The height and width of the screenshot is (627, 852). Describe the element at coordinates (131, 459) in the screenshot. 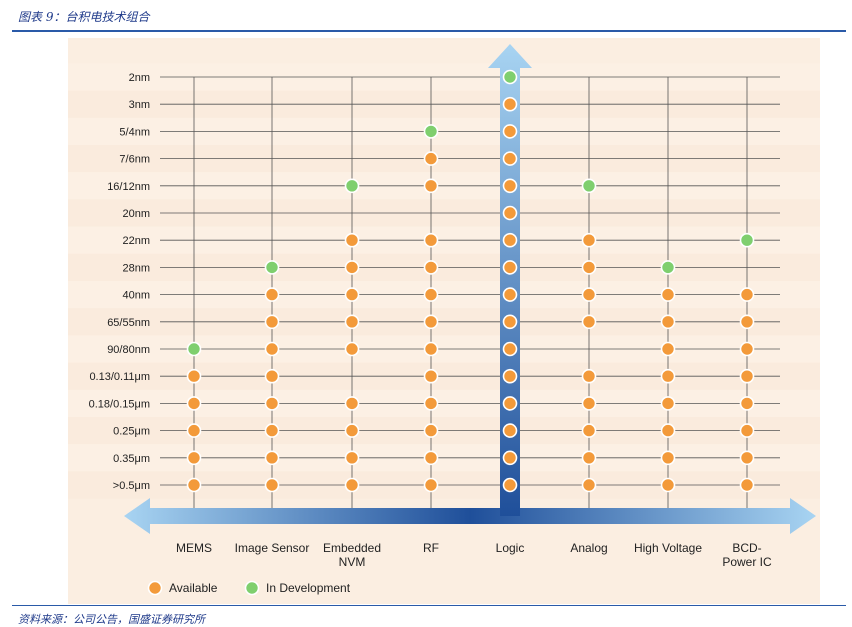

I see `y-tick-label: 0.35μm` at that location.